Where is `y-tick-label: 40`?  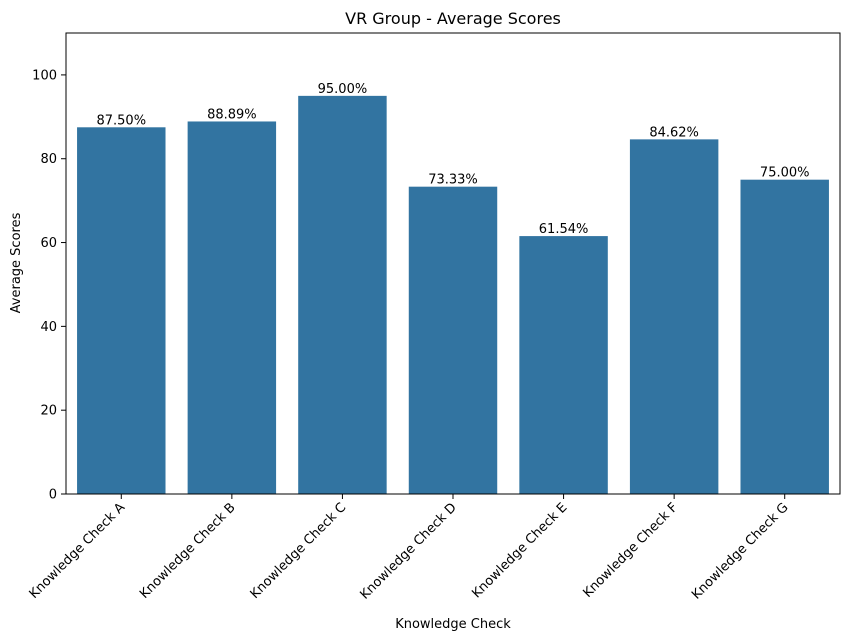 y-tick-label: 40 is located at coordinates (48, 327).